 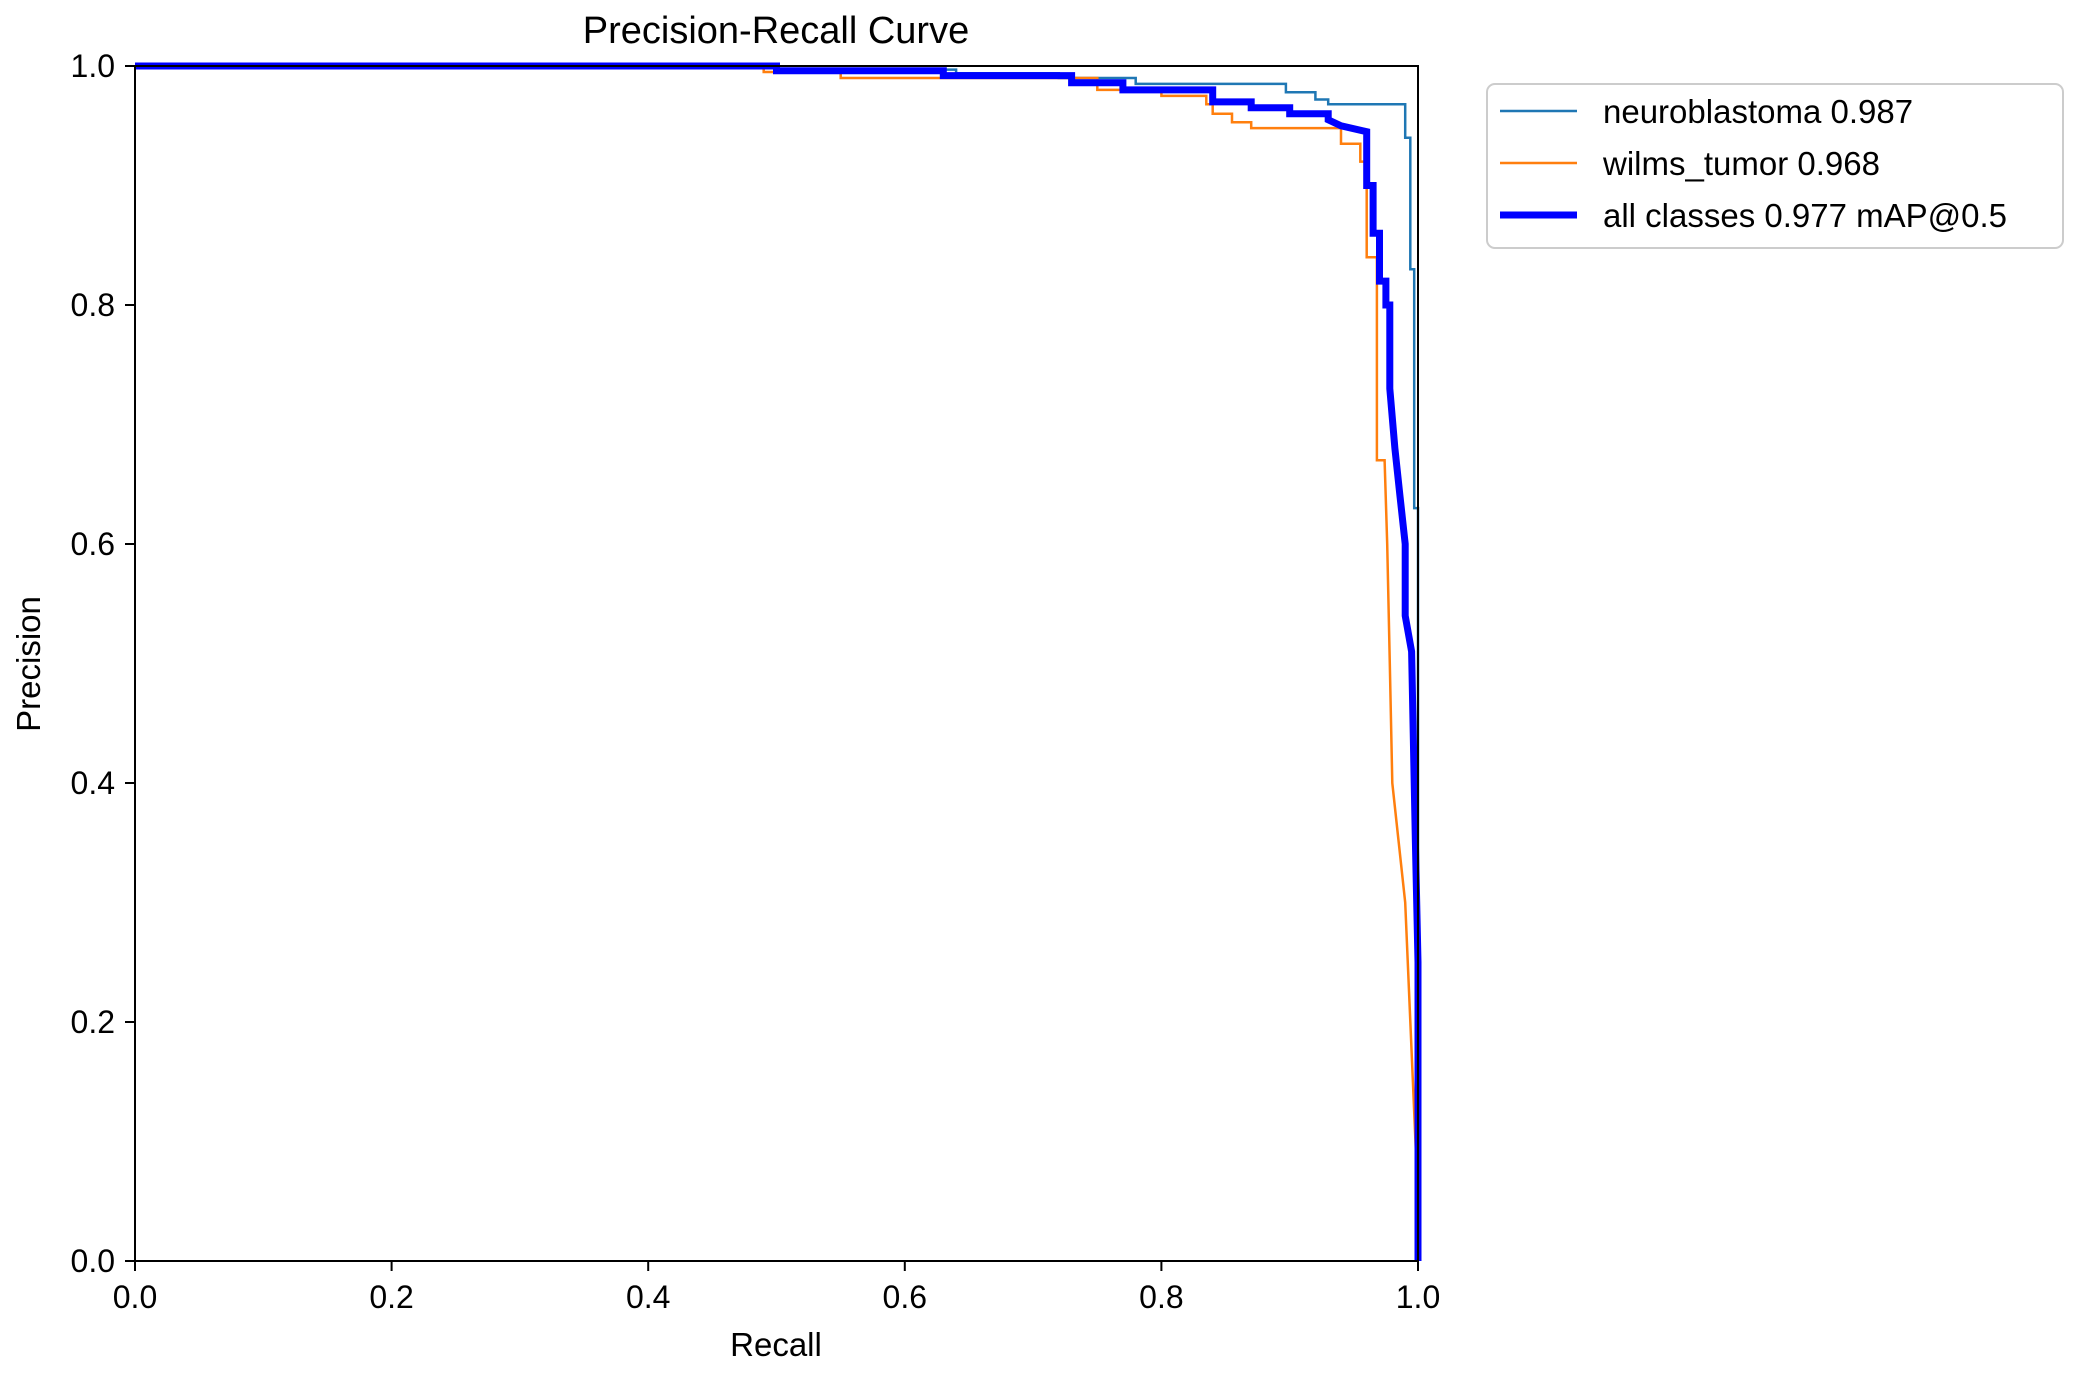 What do you see at coordinates (93, 1261) in the screenshot?
I see `y-tick-label: 0.0` at bounding box center [93, 1261].